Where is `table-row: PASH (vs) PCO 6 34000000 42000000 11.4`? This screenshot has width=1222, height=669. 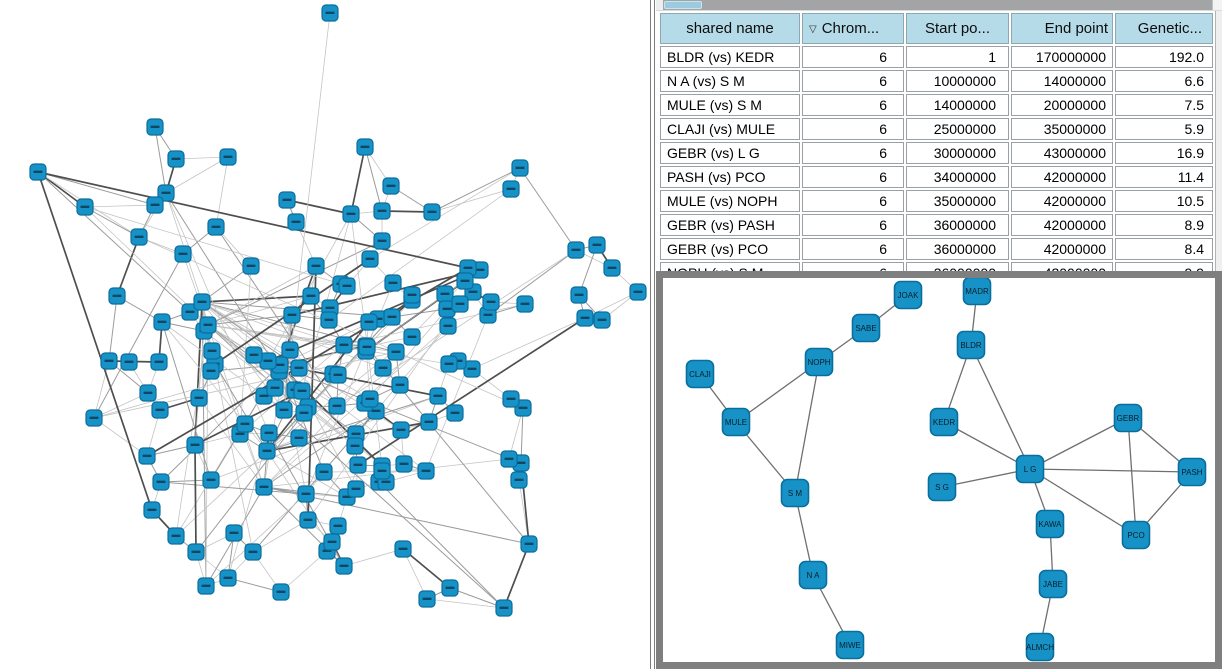
table-row: PASH (vs) PCO 6 34000000 42000000 11.4 is located at coordinates (936, 177).